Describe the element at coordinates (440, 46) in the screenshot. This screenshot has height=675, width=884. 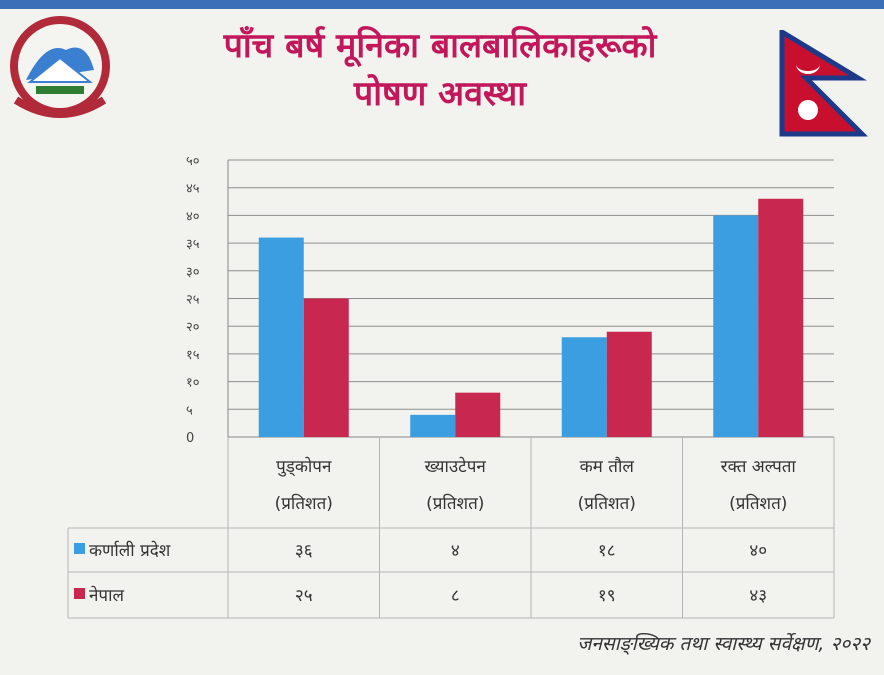
I see `title-line-1: पाँच बर्ष मूनिका बालबालिकाहरूको` at that location.